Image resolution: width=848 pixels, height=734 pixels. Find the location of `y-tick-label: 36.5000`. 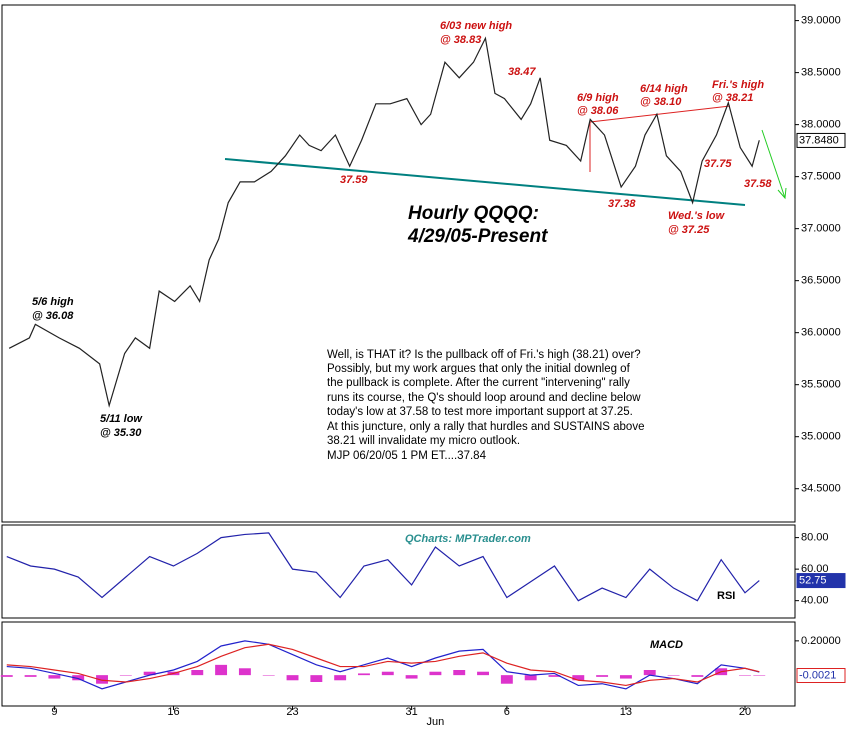

y-tick-label: 36.5000 is located at coordinates (821, 281).